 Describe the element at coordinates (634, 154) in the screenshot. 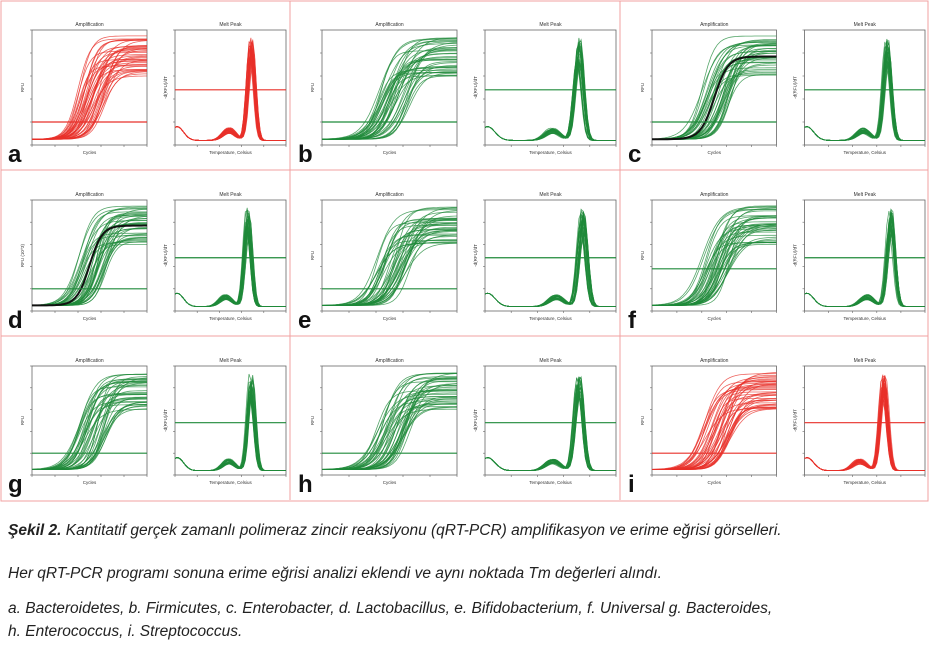

I see `panel-label: c` at that location.